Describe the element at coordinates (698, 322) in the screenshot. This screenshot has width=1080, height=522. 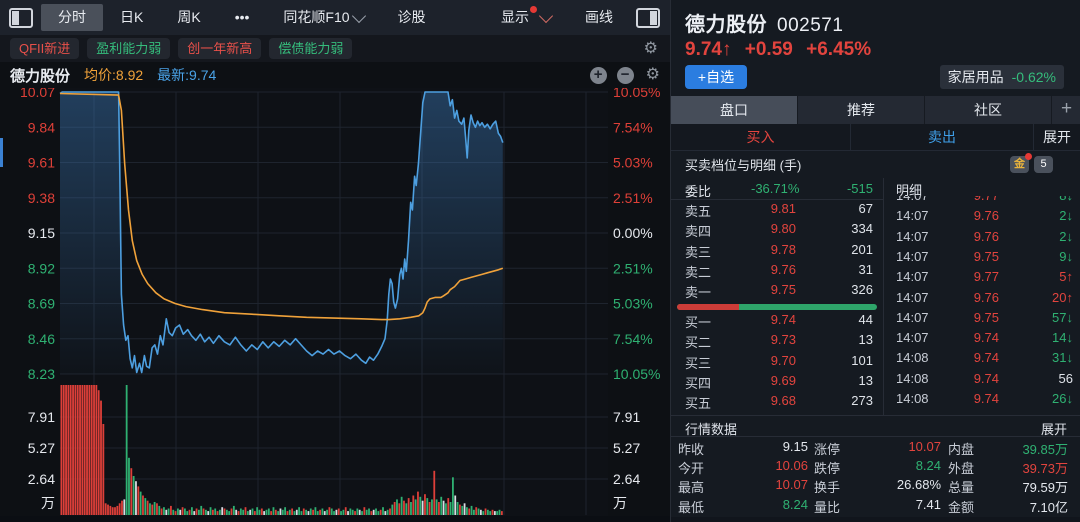
I see `level-label: 买一` at that location.